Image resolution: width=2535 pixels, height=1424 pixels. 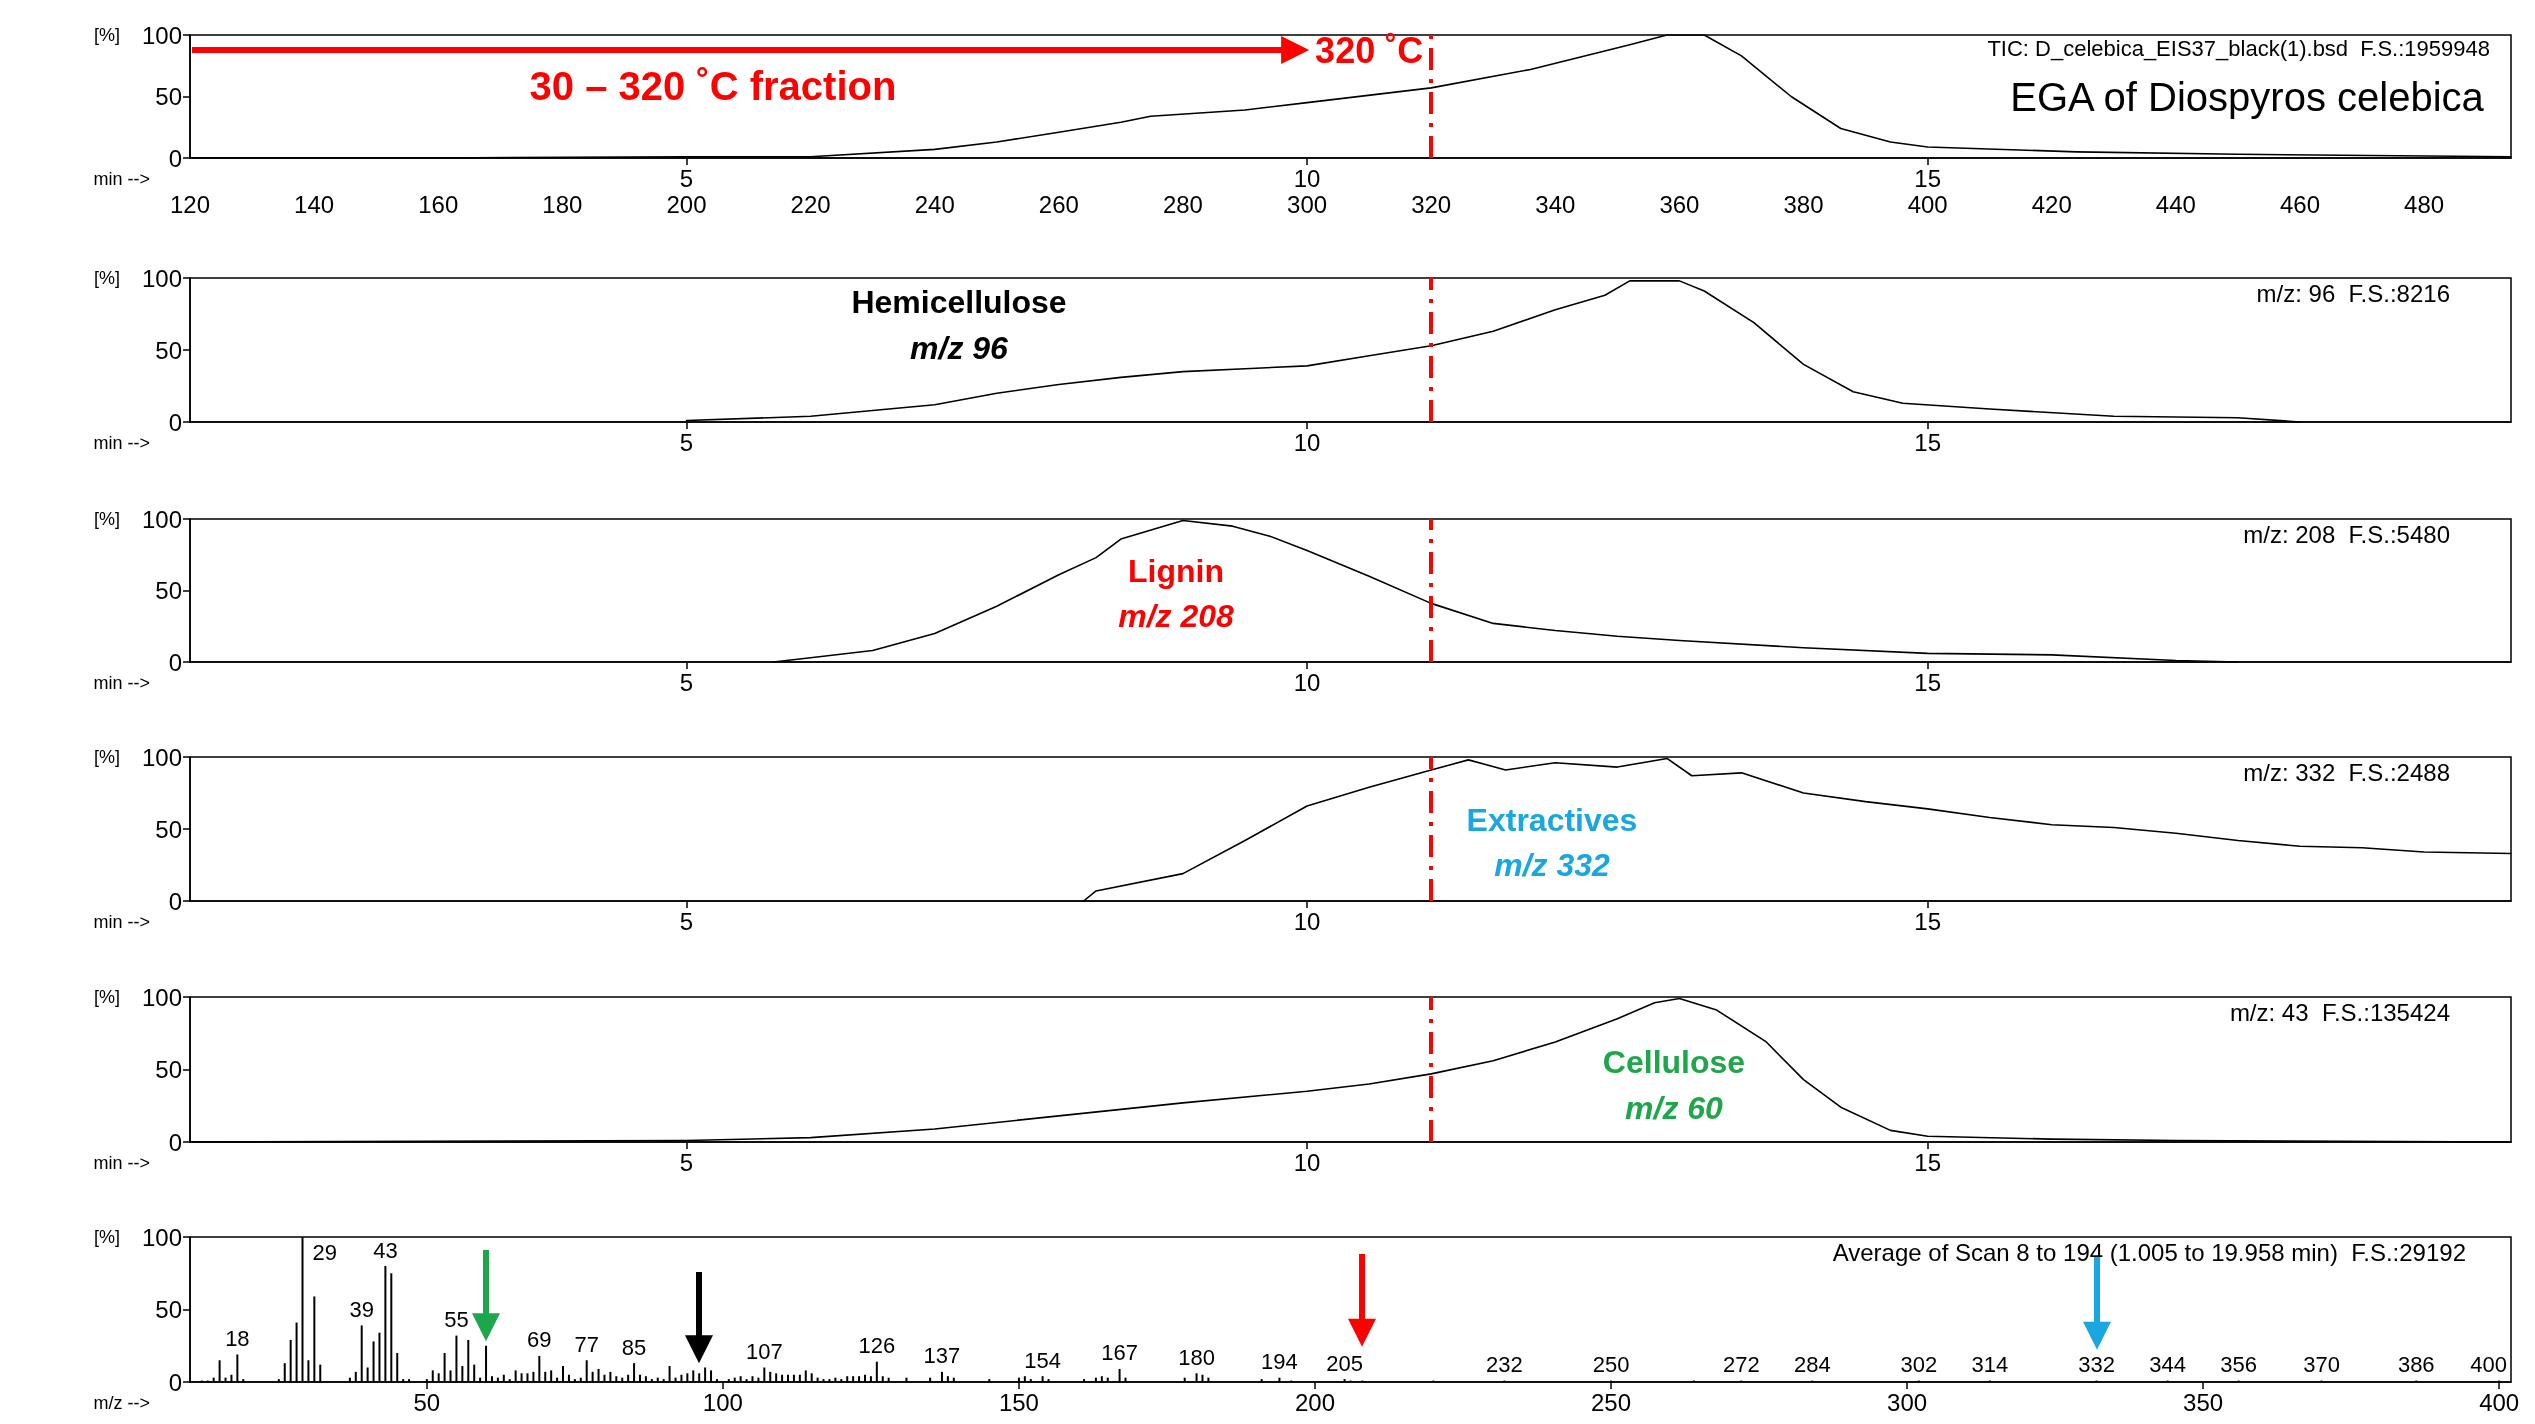 What do you see at coordinates (1611, 1365) in the screenshot?
I see `annotation: 250` at bounding box center [1611, 1365].